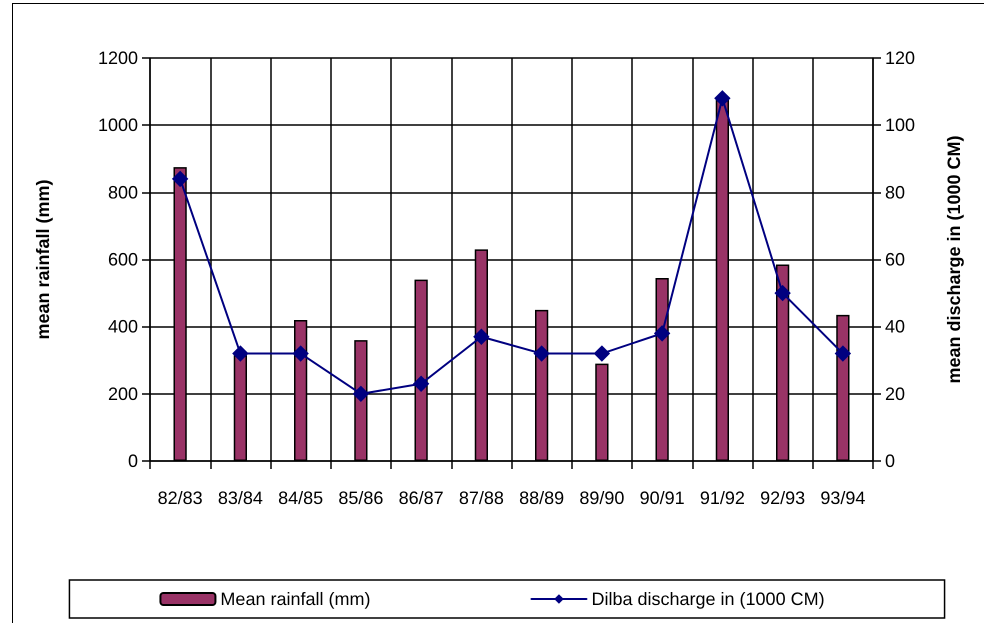 The width and height of the screenshot is (984, 623). What do you see at coordinates (900, 58) in the screenshot?
I see `y2-tick-label: 120` at bounding box center [900, 58].